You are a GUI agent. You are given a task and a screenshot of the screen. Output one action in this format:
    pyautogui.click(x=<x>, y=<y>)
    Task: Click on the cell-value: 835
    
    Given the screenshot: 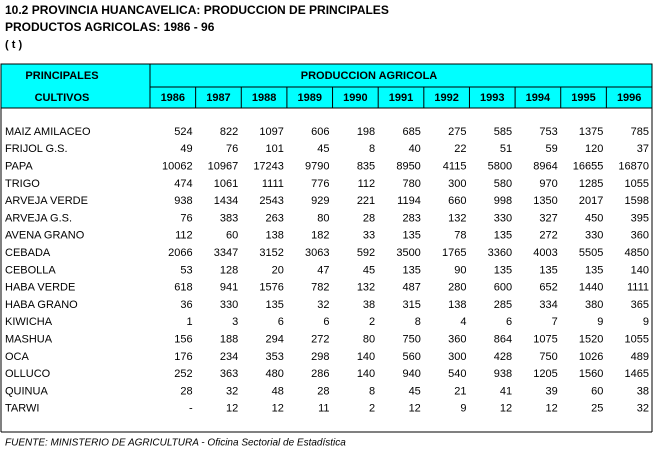 What is the action you would take?
    pyautogui.click(x=366, y=167)
    